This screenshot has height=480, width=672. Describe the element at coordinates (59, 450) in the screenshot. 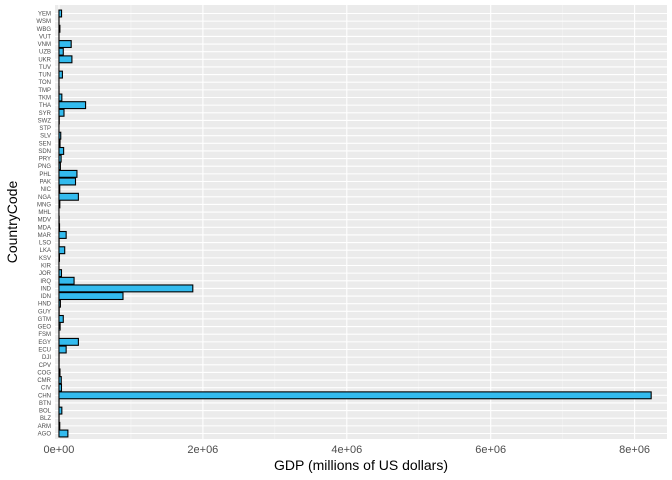

I see `x-tick-label: 0e+00` at that location.